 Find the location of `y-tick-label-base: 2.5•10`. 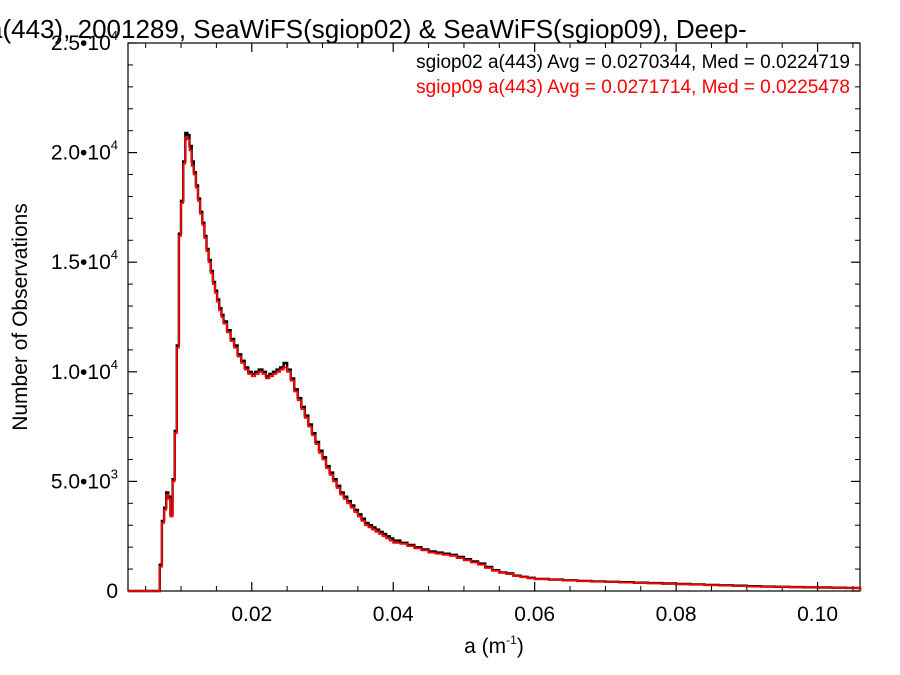

y-tick-label-base: 2.5•10 is located at coordinates (81, 43).